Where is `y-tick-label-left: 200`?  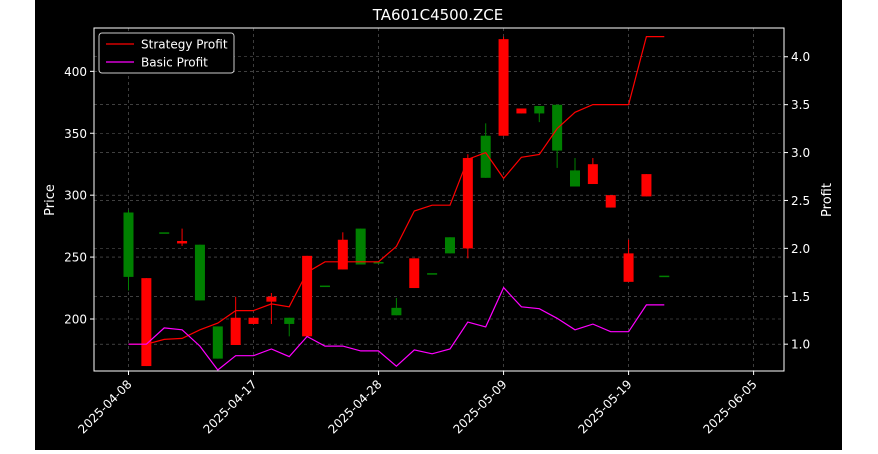
y-tick-label-left: 200 is located at coordinates (75, 319).